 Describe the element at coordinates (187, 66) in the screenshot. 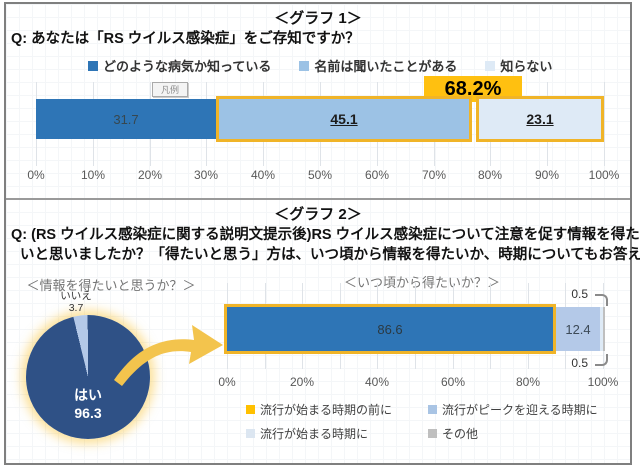

I see `legend-label: どのような病気か知っている` at that location.